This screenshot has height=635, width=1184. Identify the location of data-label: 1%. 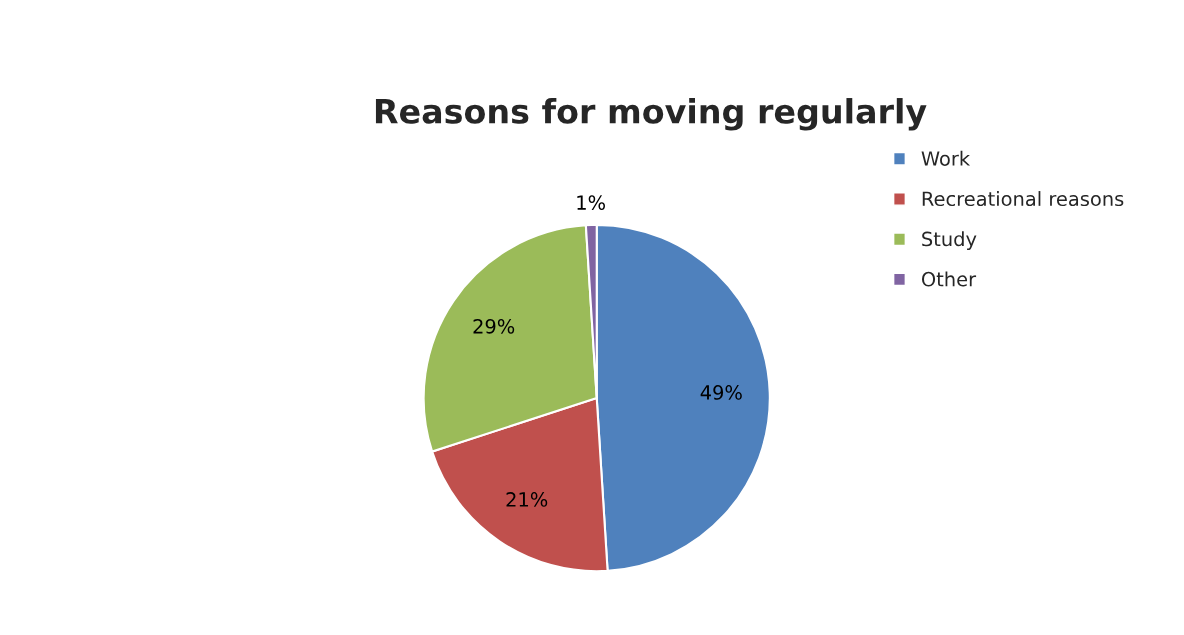
(591, 202).